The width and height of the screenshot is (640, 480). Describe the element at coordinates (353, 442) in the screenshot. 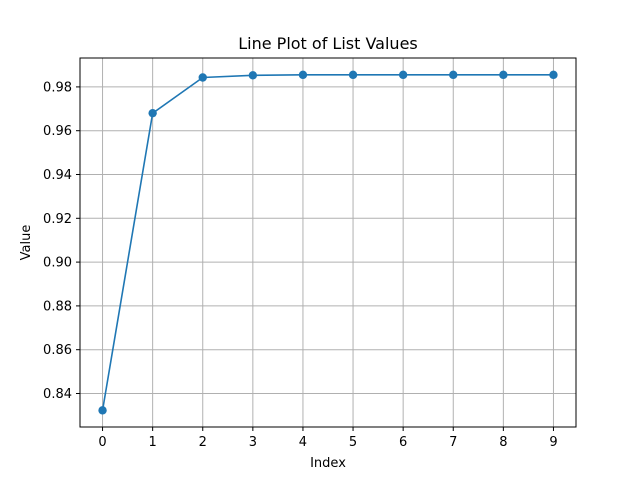

I see `x-tick-label: 5` at that location.